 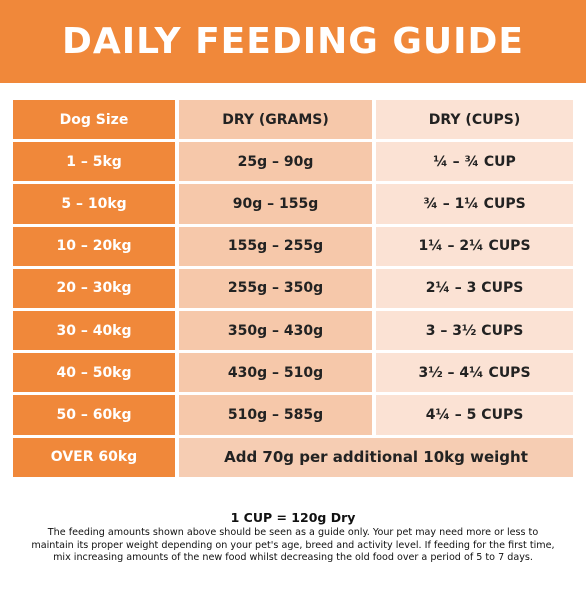 I want to click on row-grams: 510g – 585g, so click(x=275, y=415).